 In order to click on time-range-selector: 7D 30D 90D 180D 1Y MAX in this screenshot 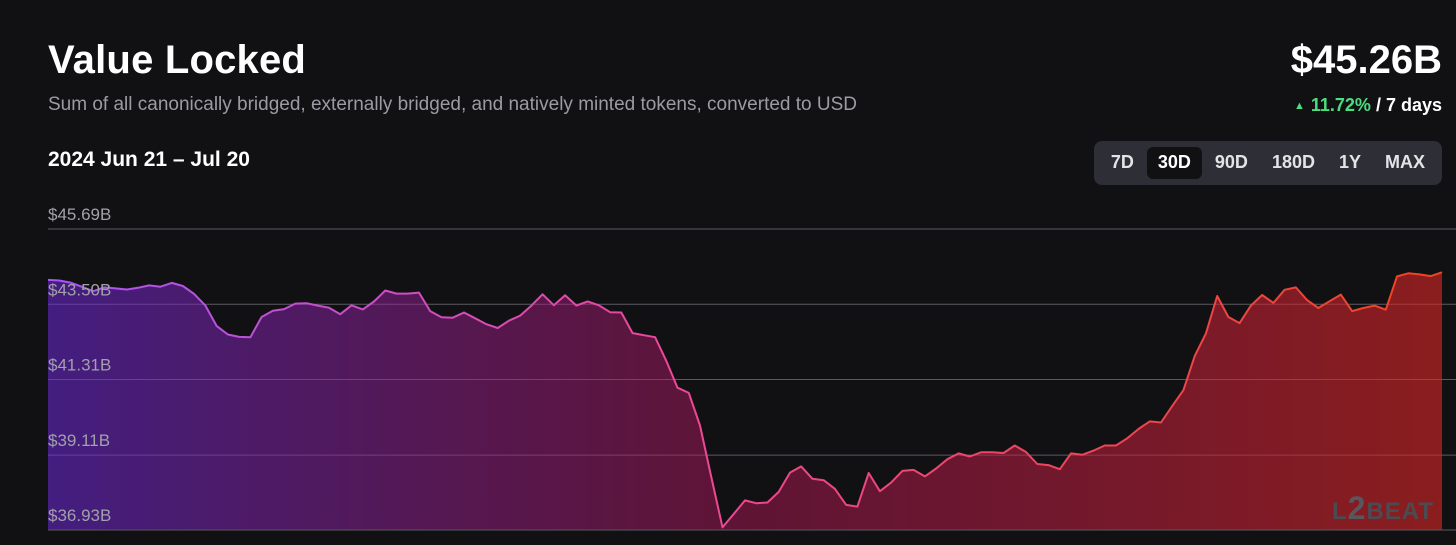, I will do `click(1267, 163)`.